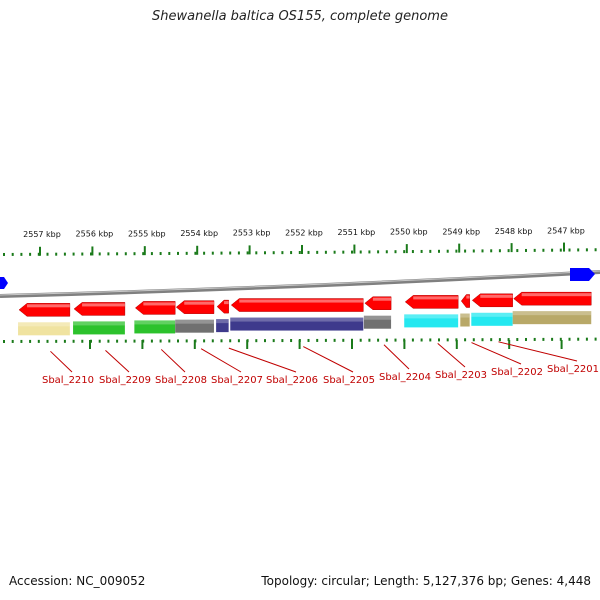  Describe the element at coordinates (517, 372) in the screenshot. I see `gene-label: Sbal_2202` at that location.